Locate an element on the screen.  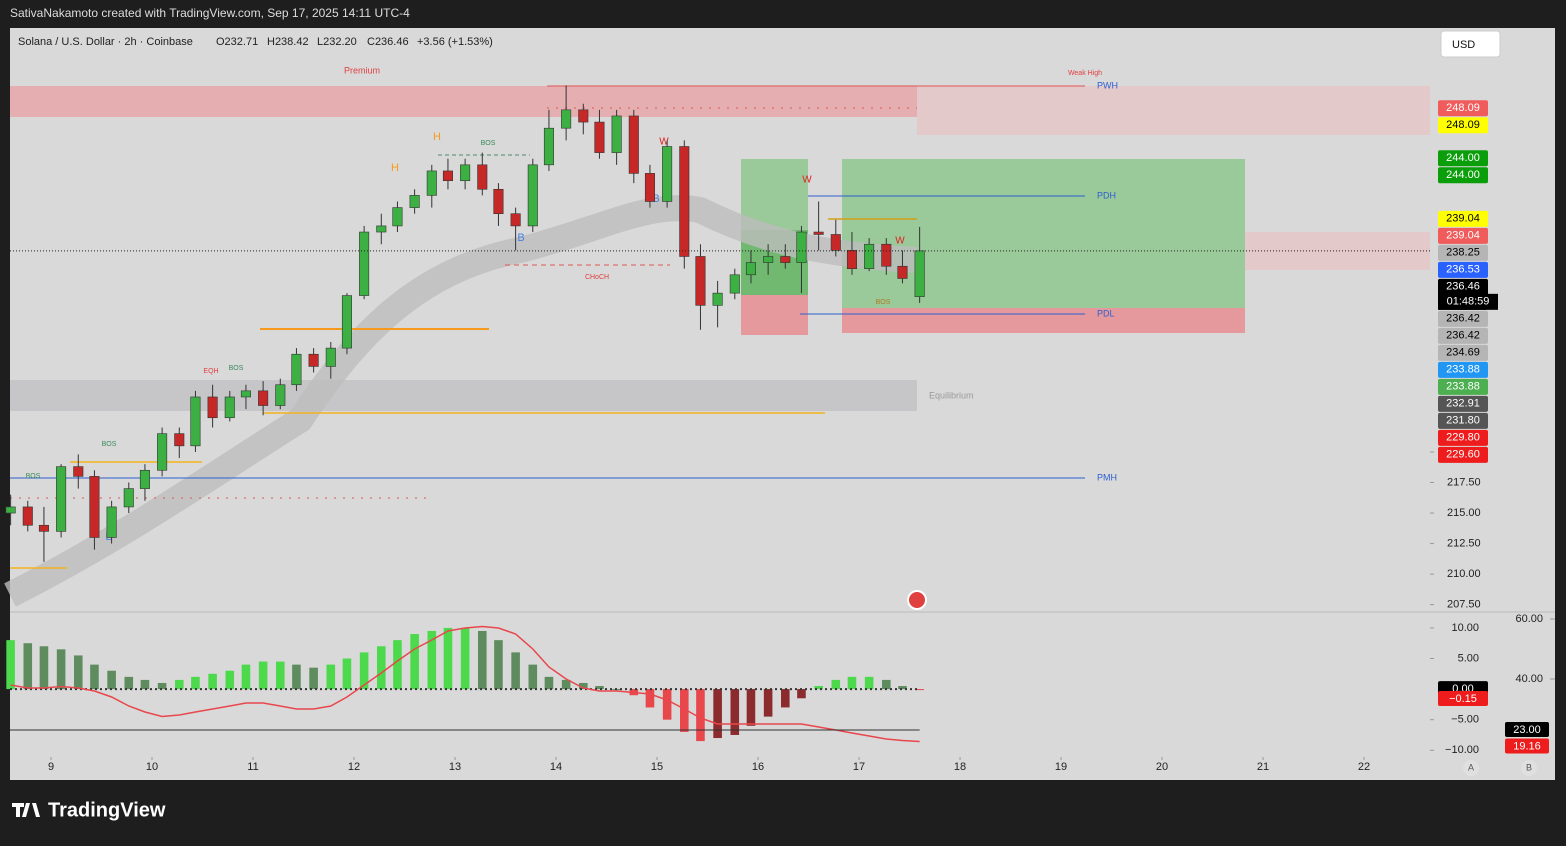
price-label-text: 236.42 is located at coordinates (1463, 319).